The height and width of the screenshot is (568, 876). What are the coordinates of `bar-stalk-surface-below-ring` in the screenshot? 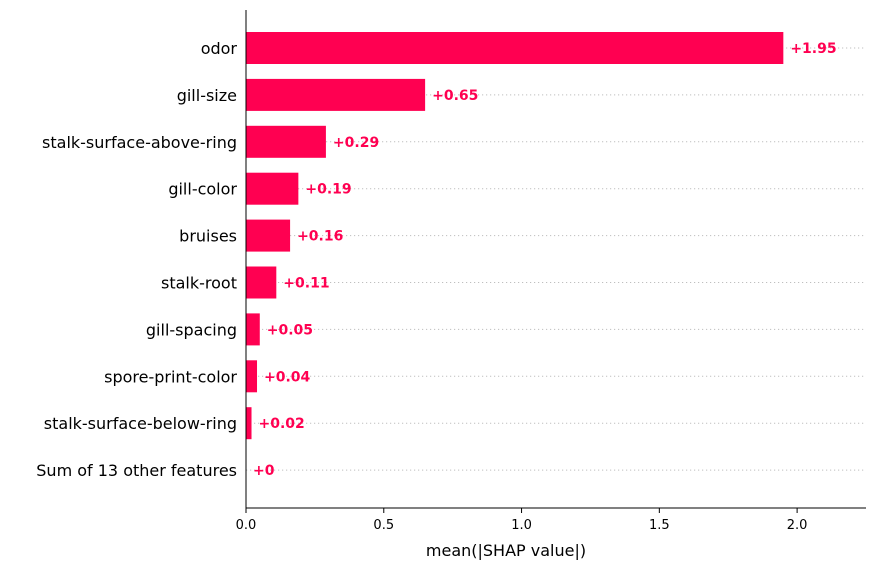 It's located at (249, 423).